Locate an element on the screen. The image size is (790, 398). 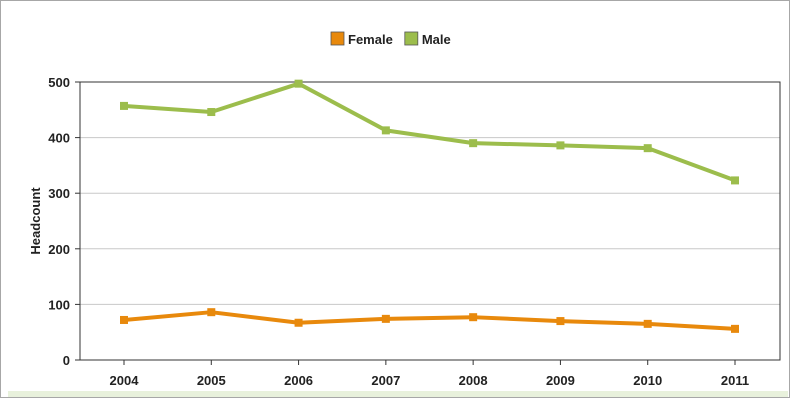
y-tick-label: 500 is located at coordinates (59, 82).